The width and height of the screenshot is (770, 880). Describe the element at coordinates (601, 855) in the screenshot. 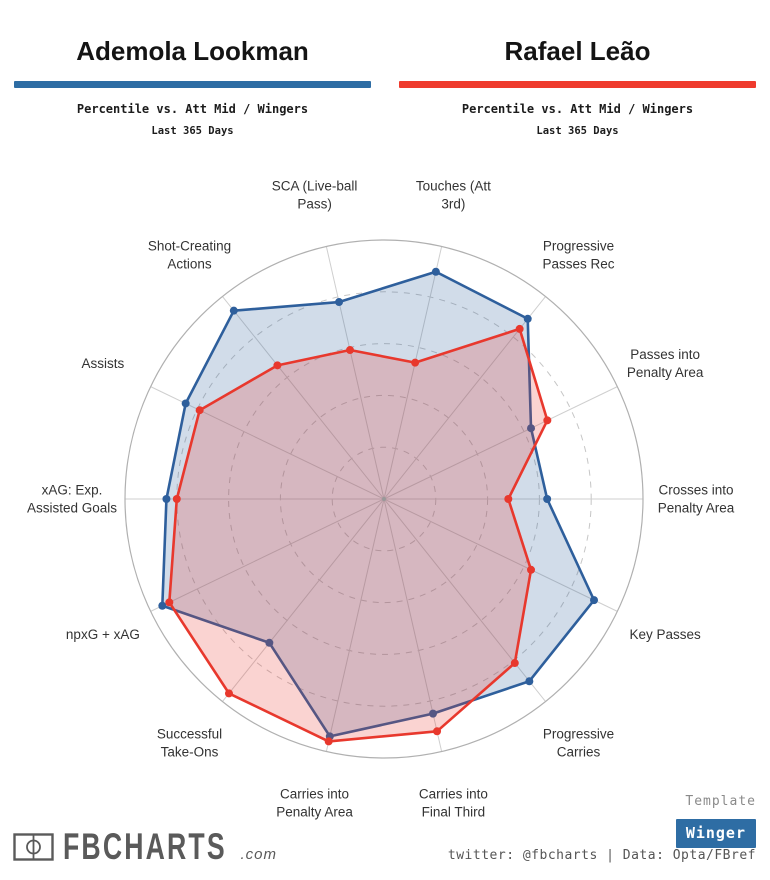

I see `credit-line: twitter: @fbcharts | Data: Opta/FBref` at that location.